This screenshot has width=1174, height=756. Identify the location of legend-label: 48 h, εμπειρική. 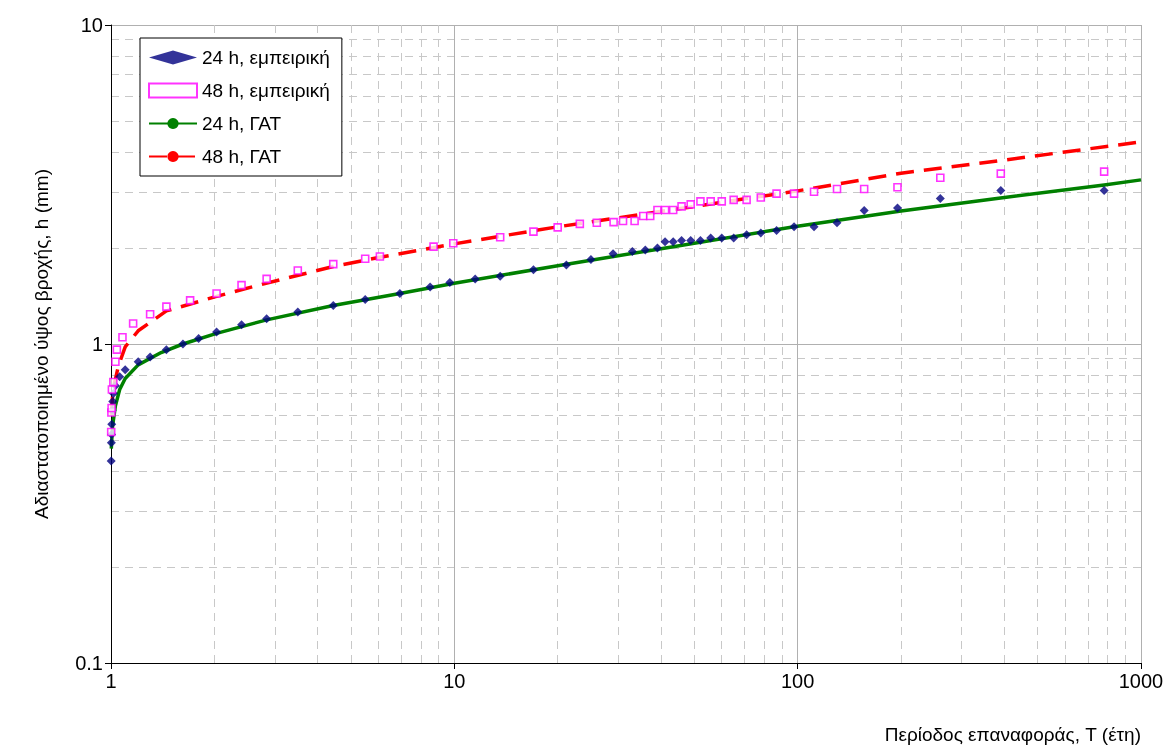
(266, 90).